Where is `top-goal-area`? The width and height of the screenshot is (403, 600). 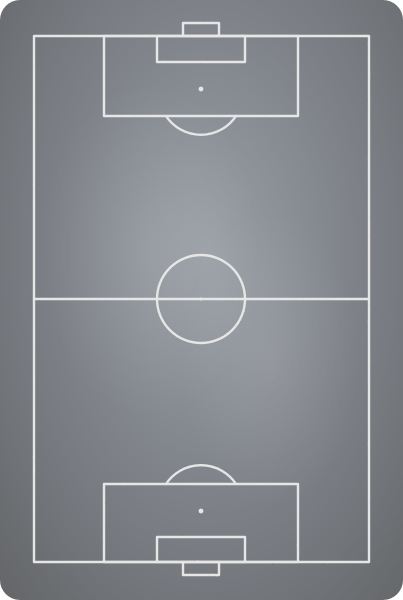
top-goal-area is located at coordinates (201, 49).